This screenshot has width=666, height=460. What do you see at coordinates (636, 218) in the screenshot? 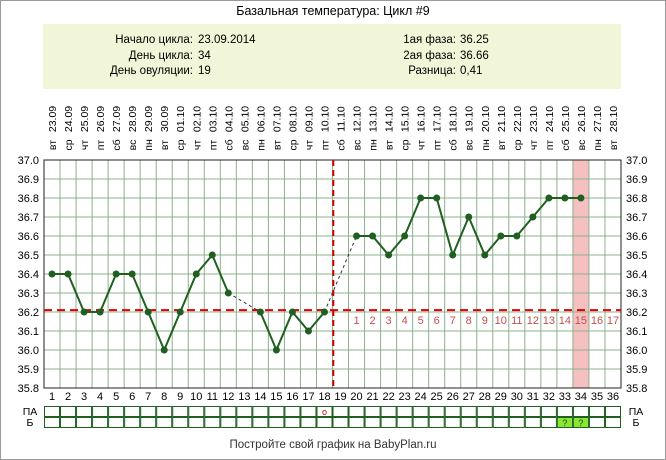
I see `y-tick-label-right: 36.7` at bounding box center [636, 218].